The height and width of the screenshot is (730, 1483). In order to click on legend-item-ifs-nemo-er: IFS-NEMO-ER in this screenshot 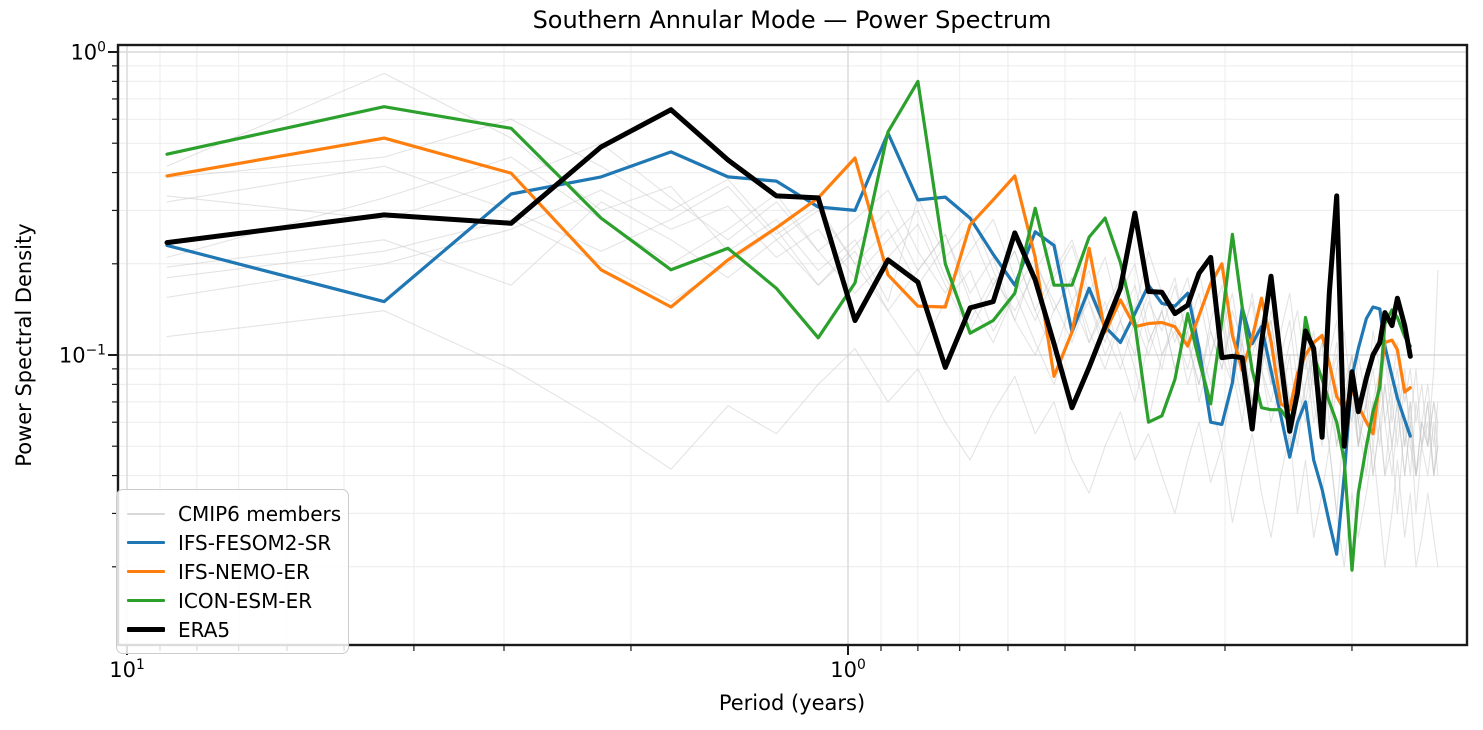, I will do `click(231, 571)`.